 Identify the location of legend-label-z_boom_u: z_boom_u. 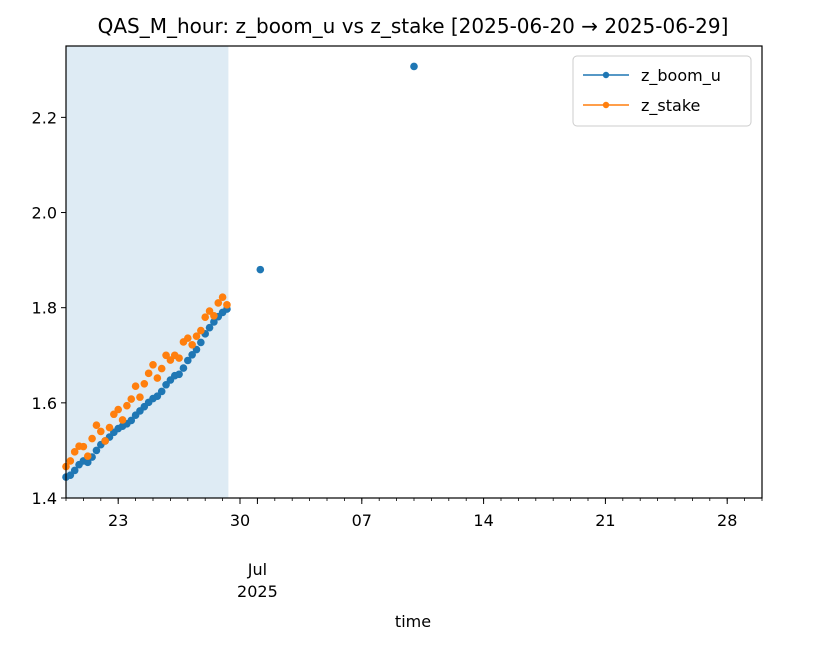
(681, 76).